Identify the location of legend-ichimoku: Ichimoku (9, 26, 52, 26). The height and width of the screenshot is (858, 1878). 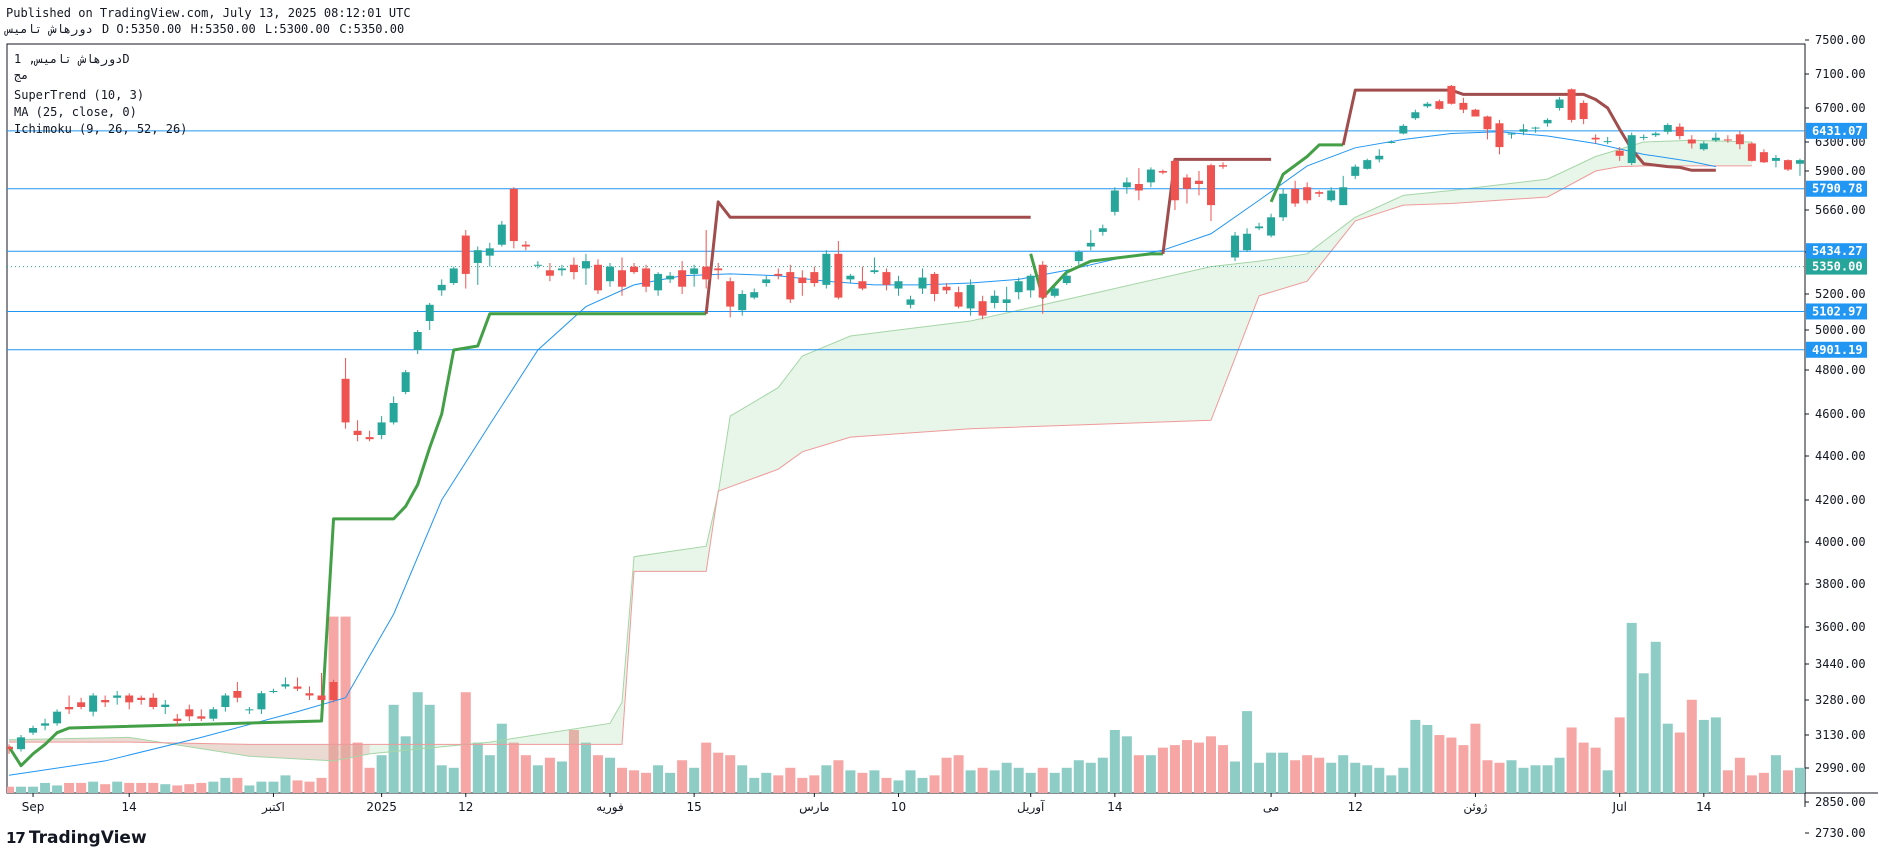
(101, 129).